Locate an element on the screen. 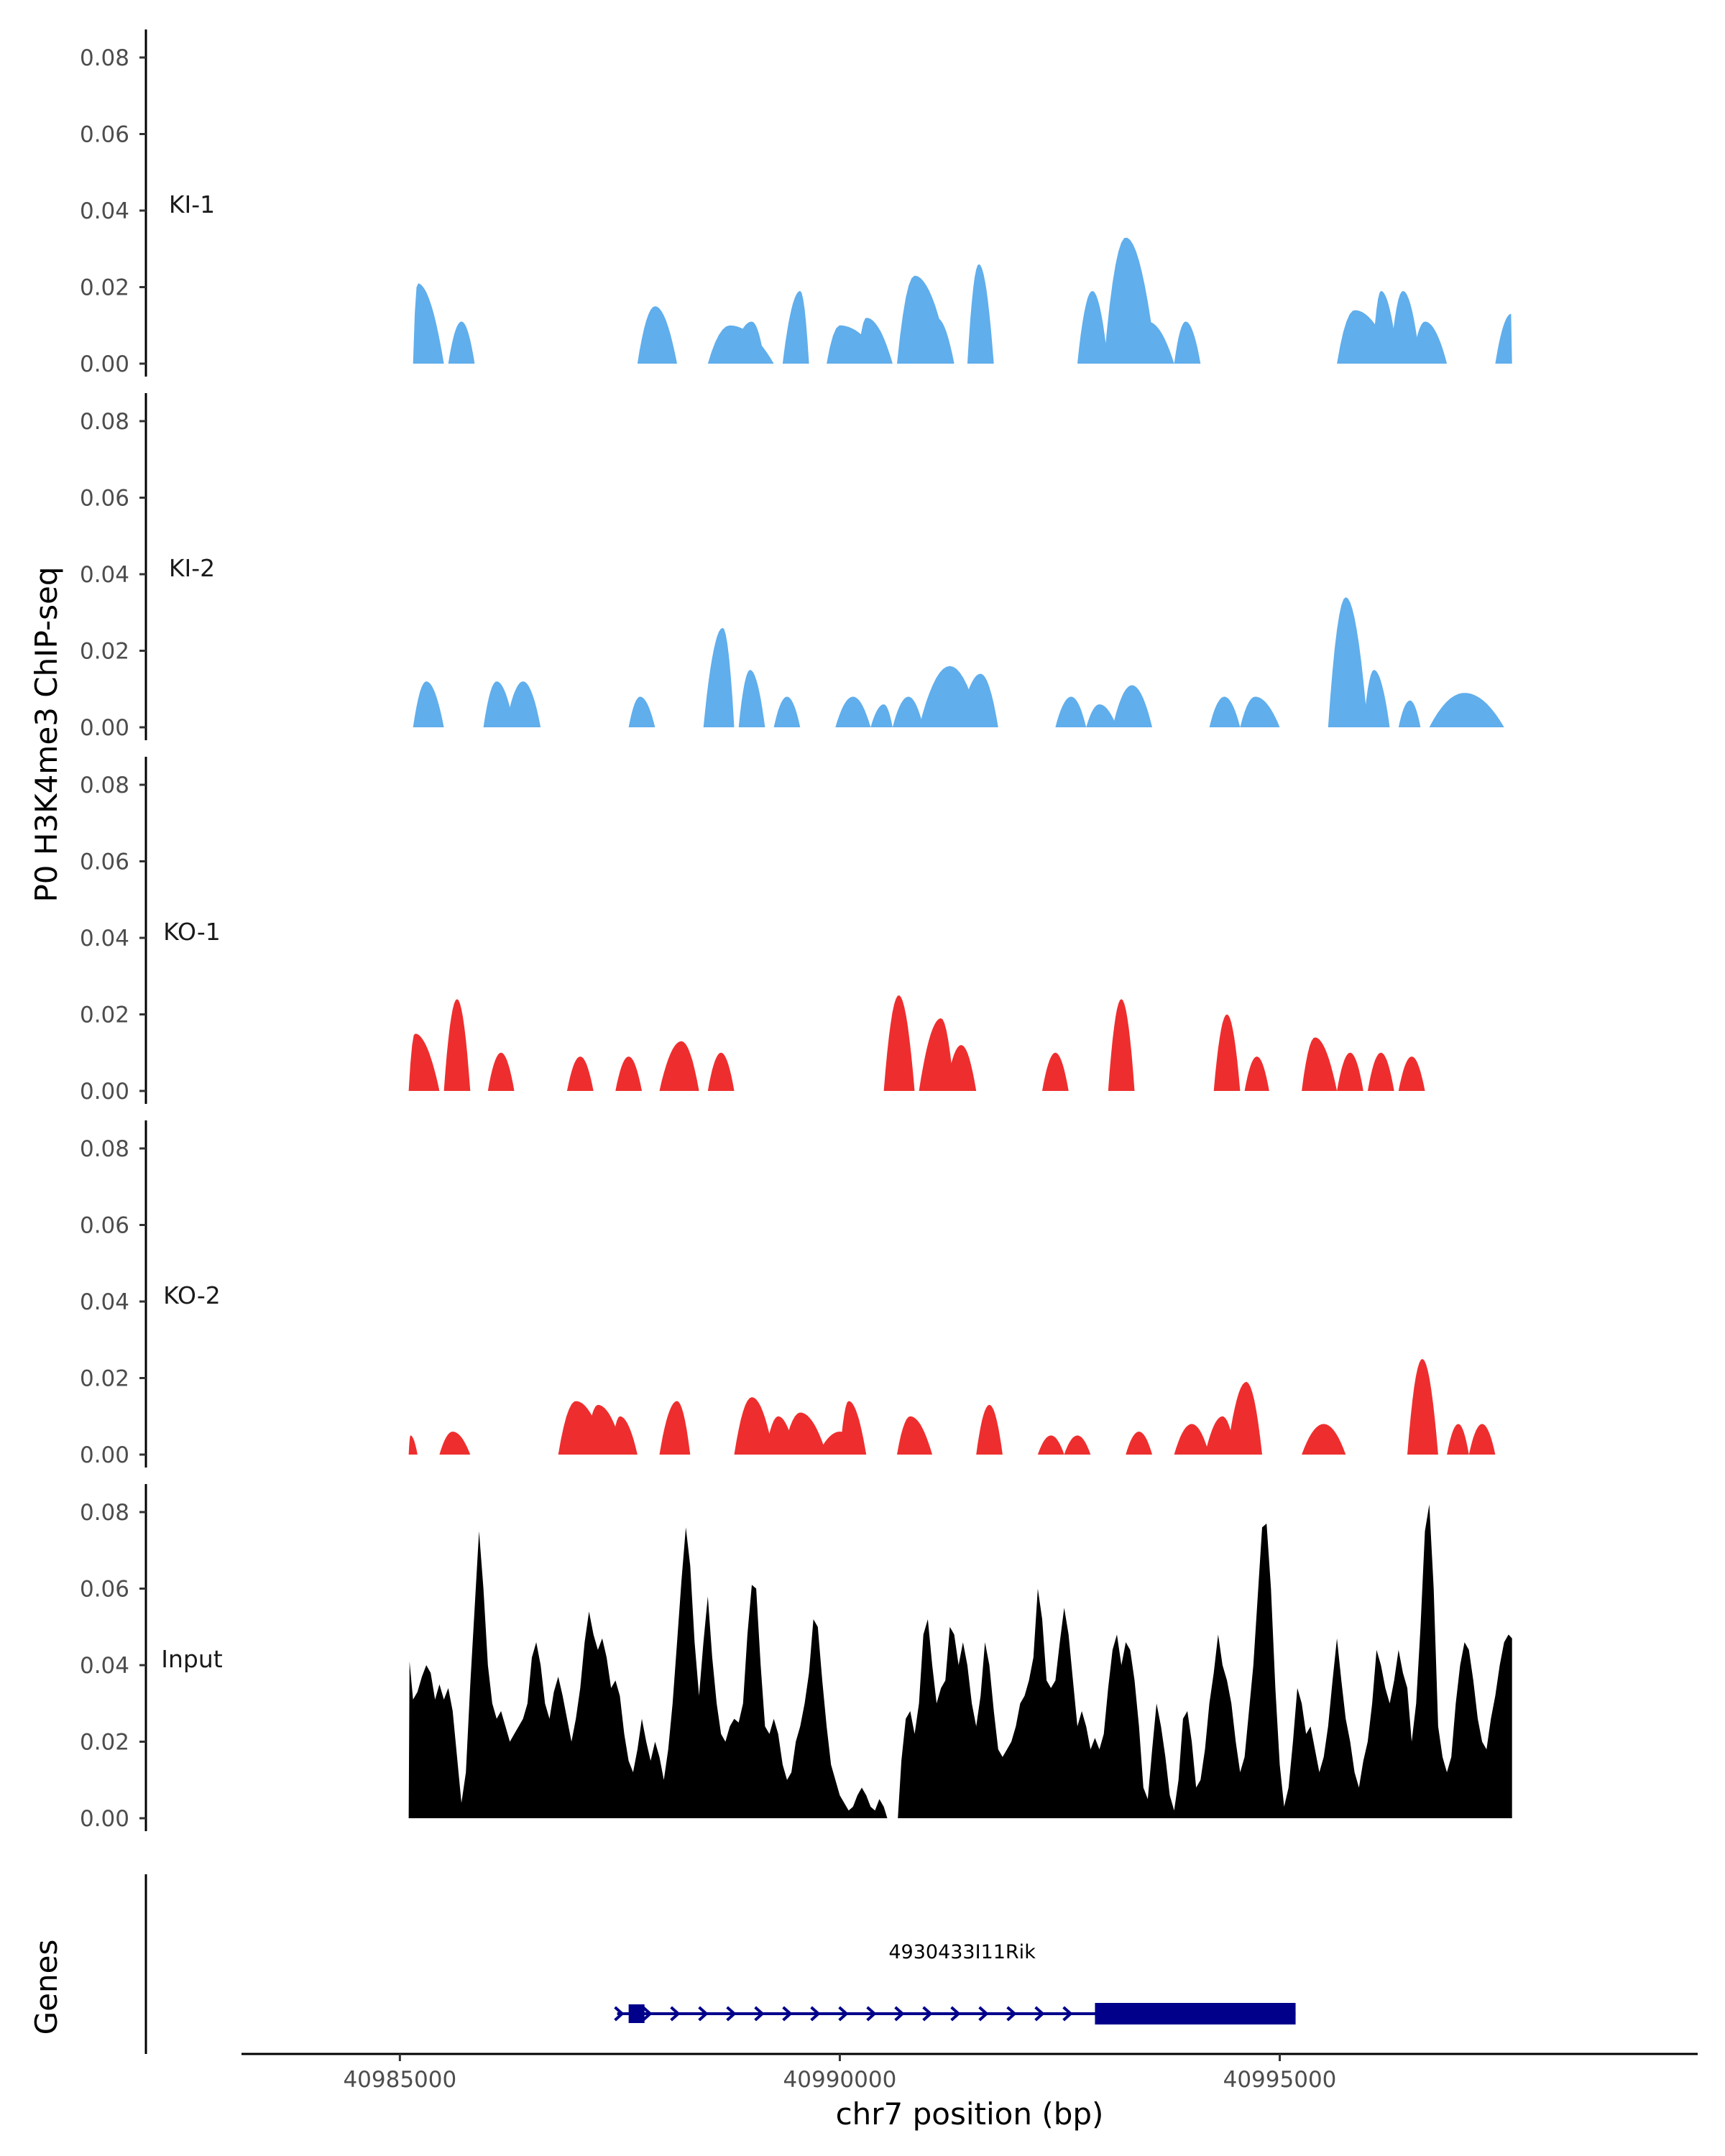 This screenshot has width=1725, height=2156. gene-model: 4930433I11Rik is located at coordinates (955, 1983).